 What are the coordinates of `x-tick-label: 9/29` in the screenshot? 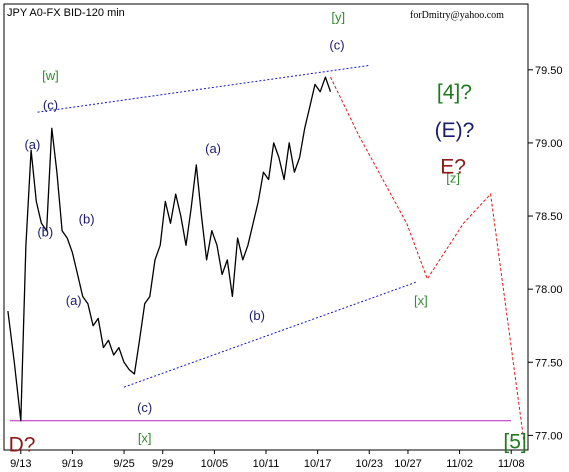 It's located at (162, 464).